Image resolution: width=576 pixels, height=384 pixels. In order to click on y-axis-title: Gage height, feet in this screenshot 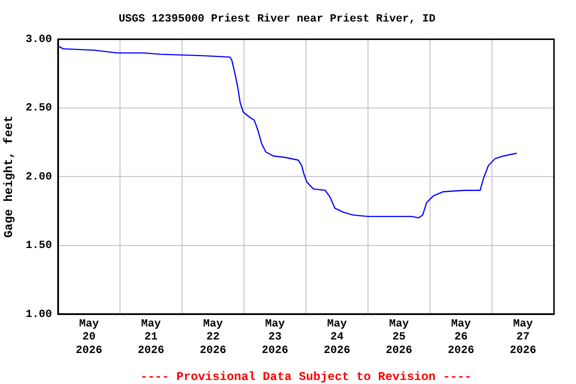, I will do `click(9, 176)`.